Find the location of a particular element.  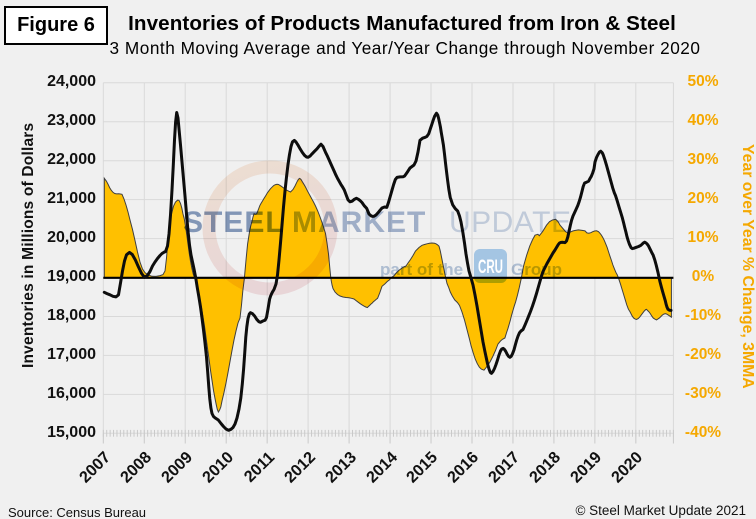

svg-text: part of the is located at coordinates (421, 269).